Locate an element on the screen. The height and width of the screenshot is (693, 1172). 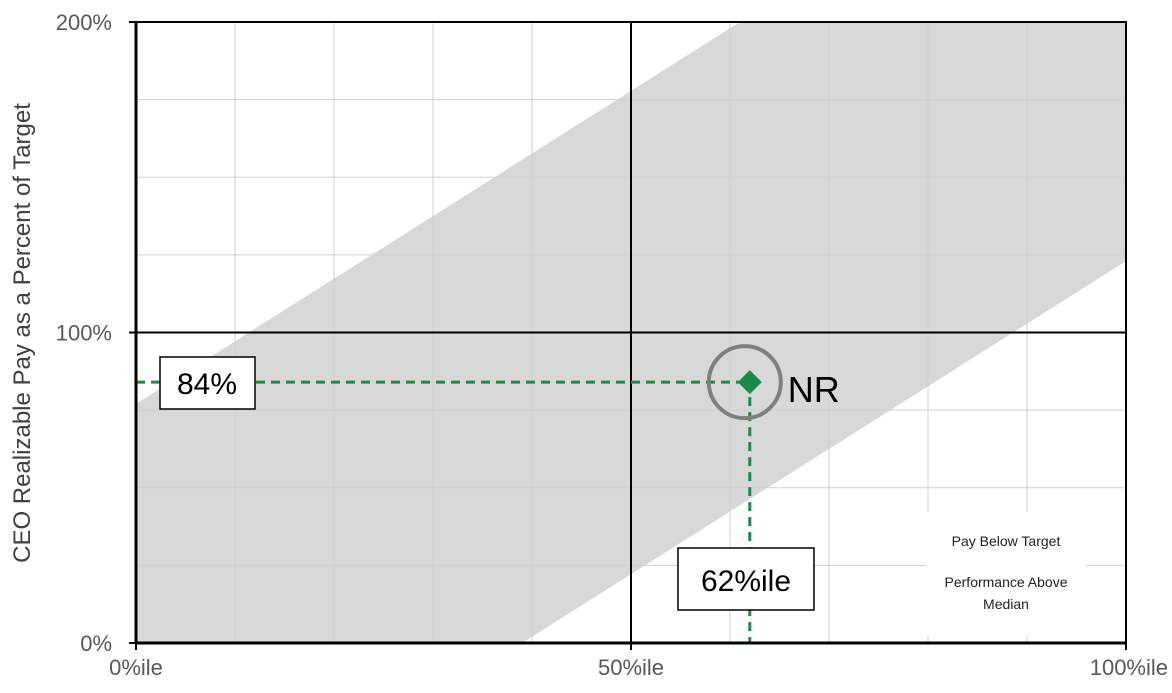
x-tick-label: 100%ile is located at coordinates (1129, 667).